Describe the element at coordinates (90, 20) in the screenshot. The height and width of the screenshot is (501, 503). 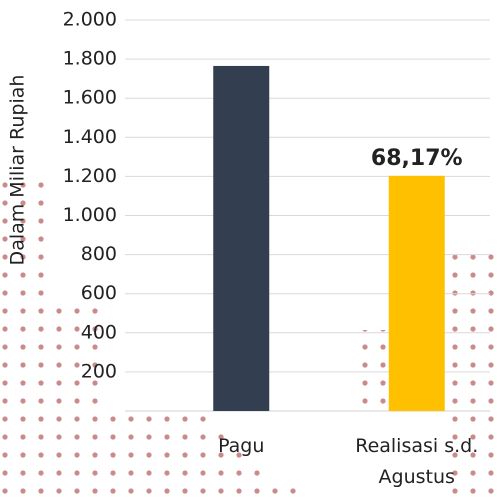
I see `y-tick-label: 2.000` at that location.